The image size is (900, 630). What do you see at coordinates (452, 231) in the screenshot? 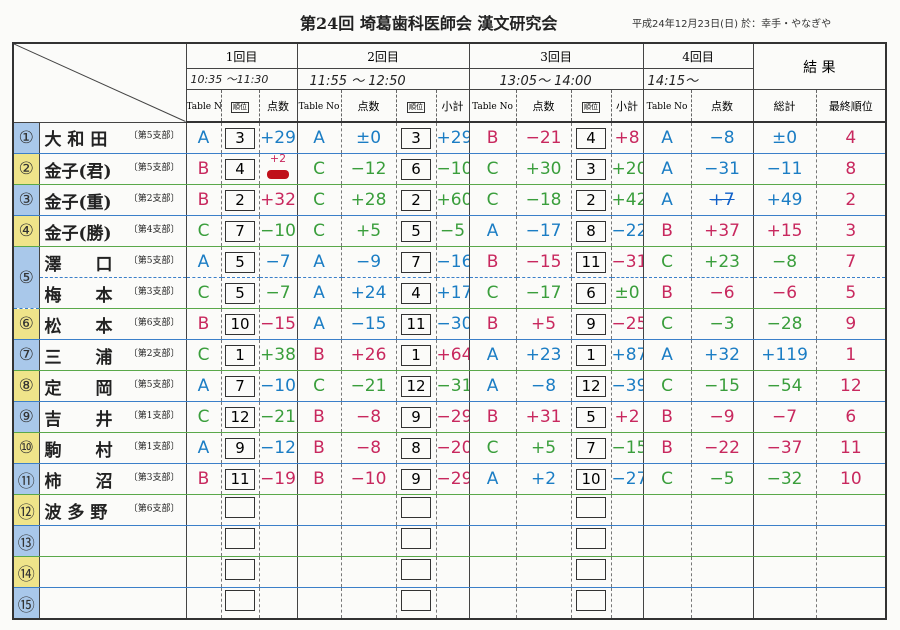
I see `r2-subtotal: −5` at bounding box center [452, 231].